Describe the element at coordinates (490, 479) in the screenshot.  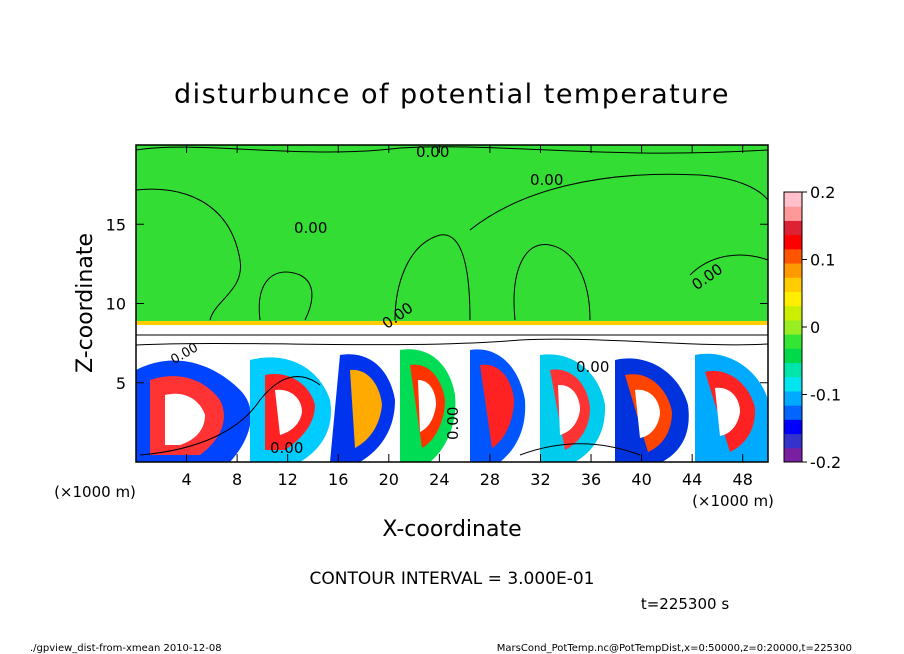
I see `x-tick-label: 28` at that location.